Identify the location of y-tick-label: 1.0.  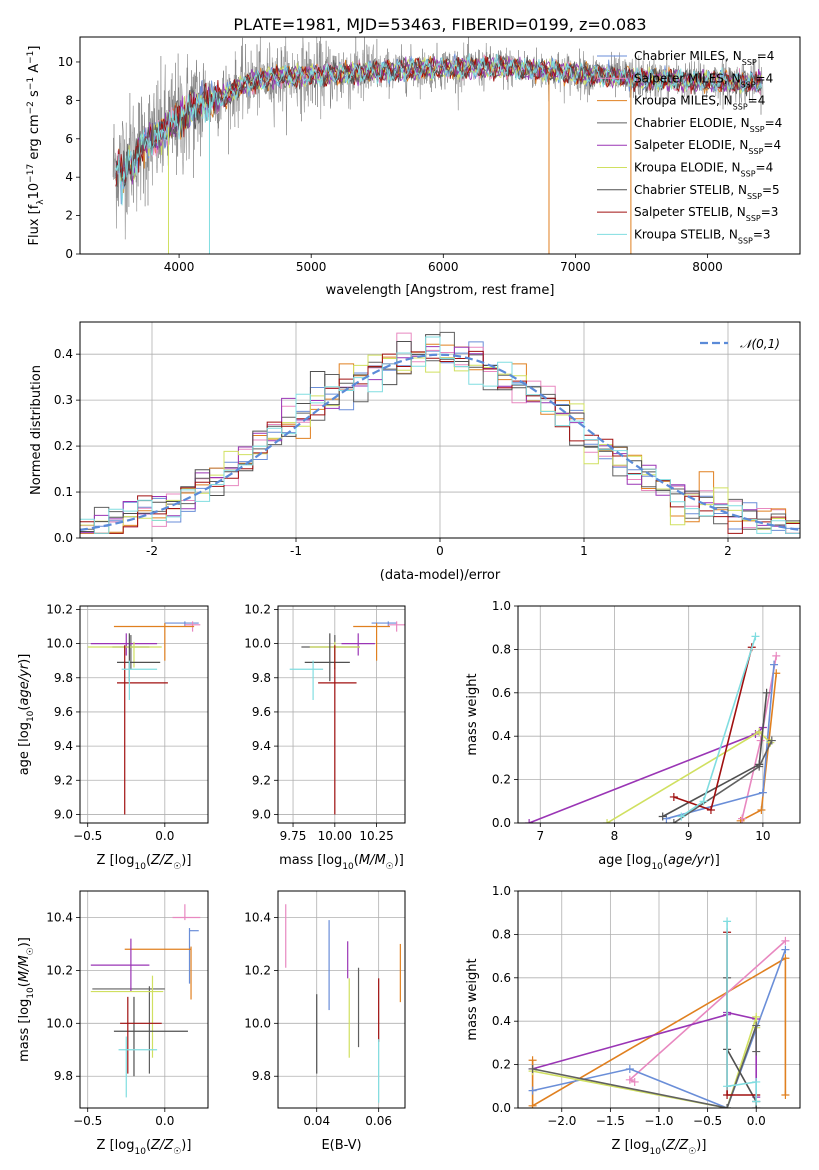
(501, 891).